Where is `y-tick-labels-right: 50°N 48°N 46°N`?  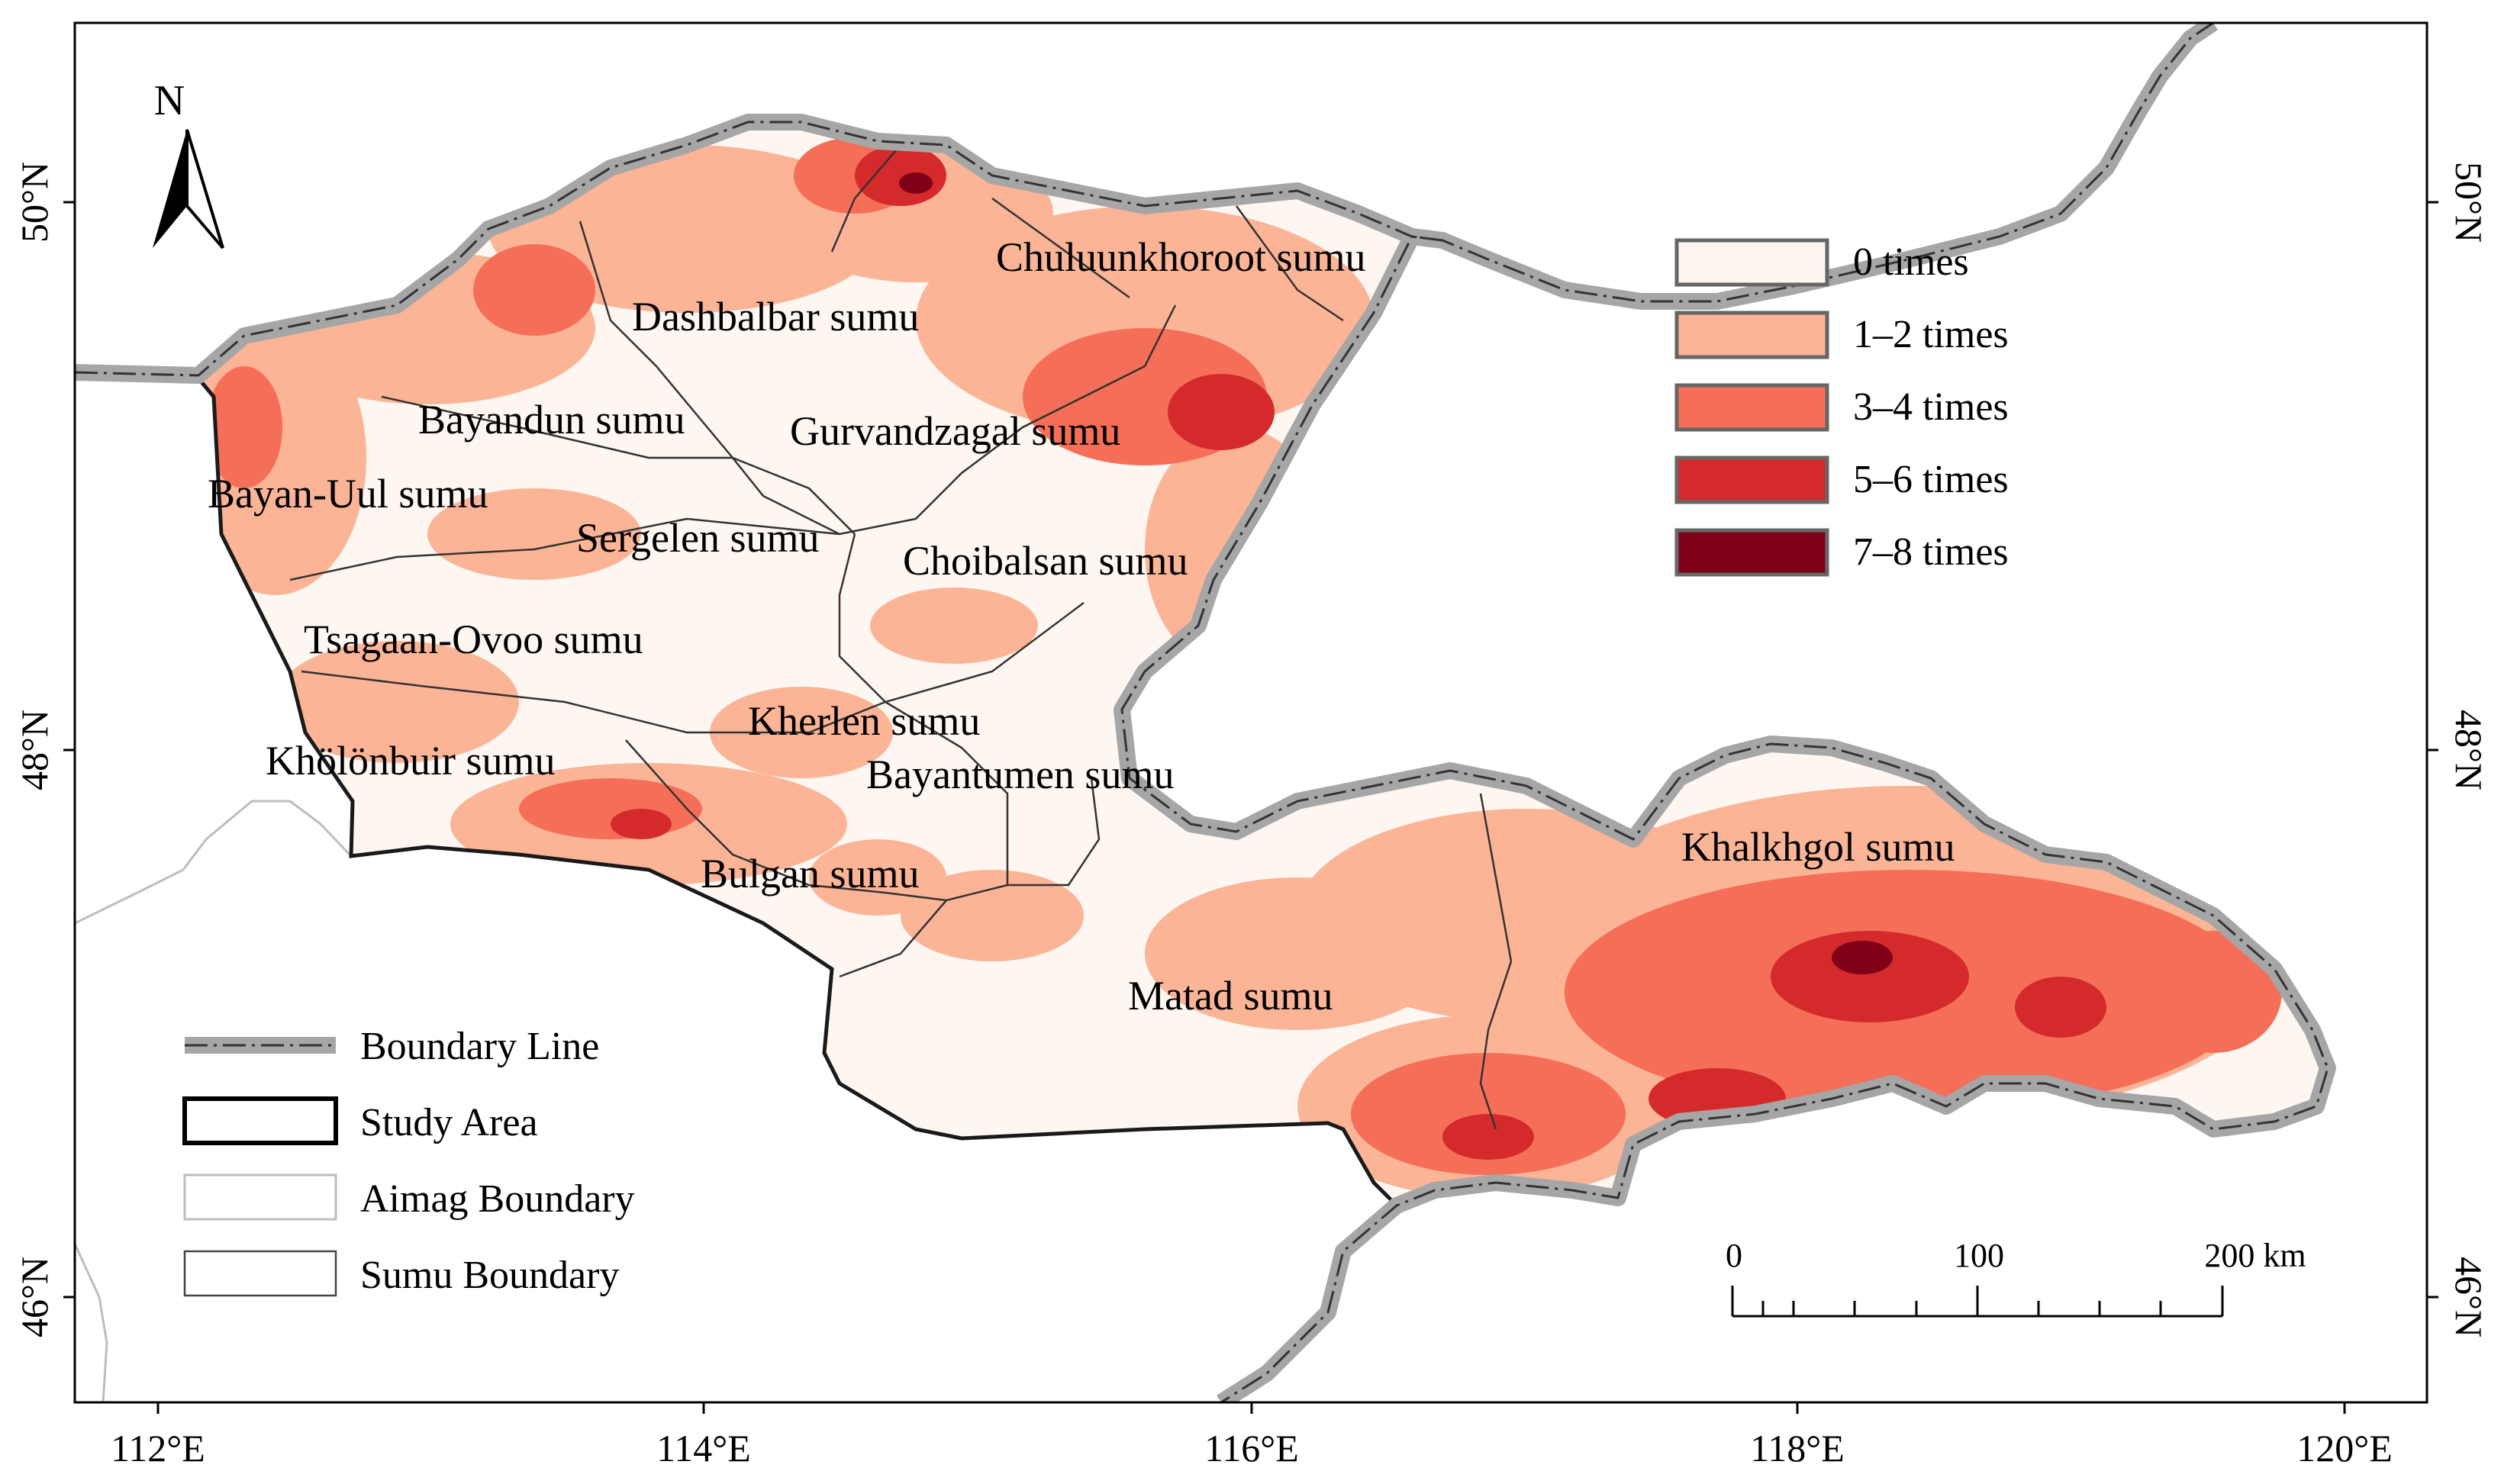
y-tick-labels-right: 50°N 48°N 46°N is located at coordinates (2469, 750).